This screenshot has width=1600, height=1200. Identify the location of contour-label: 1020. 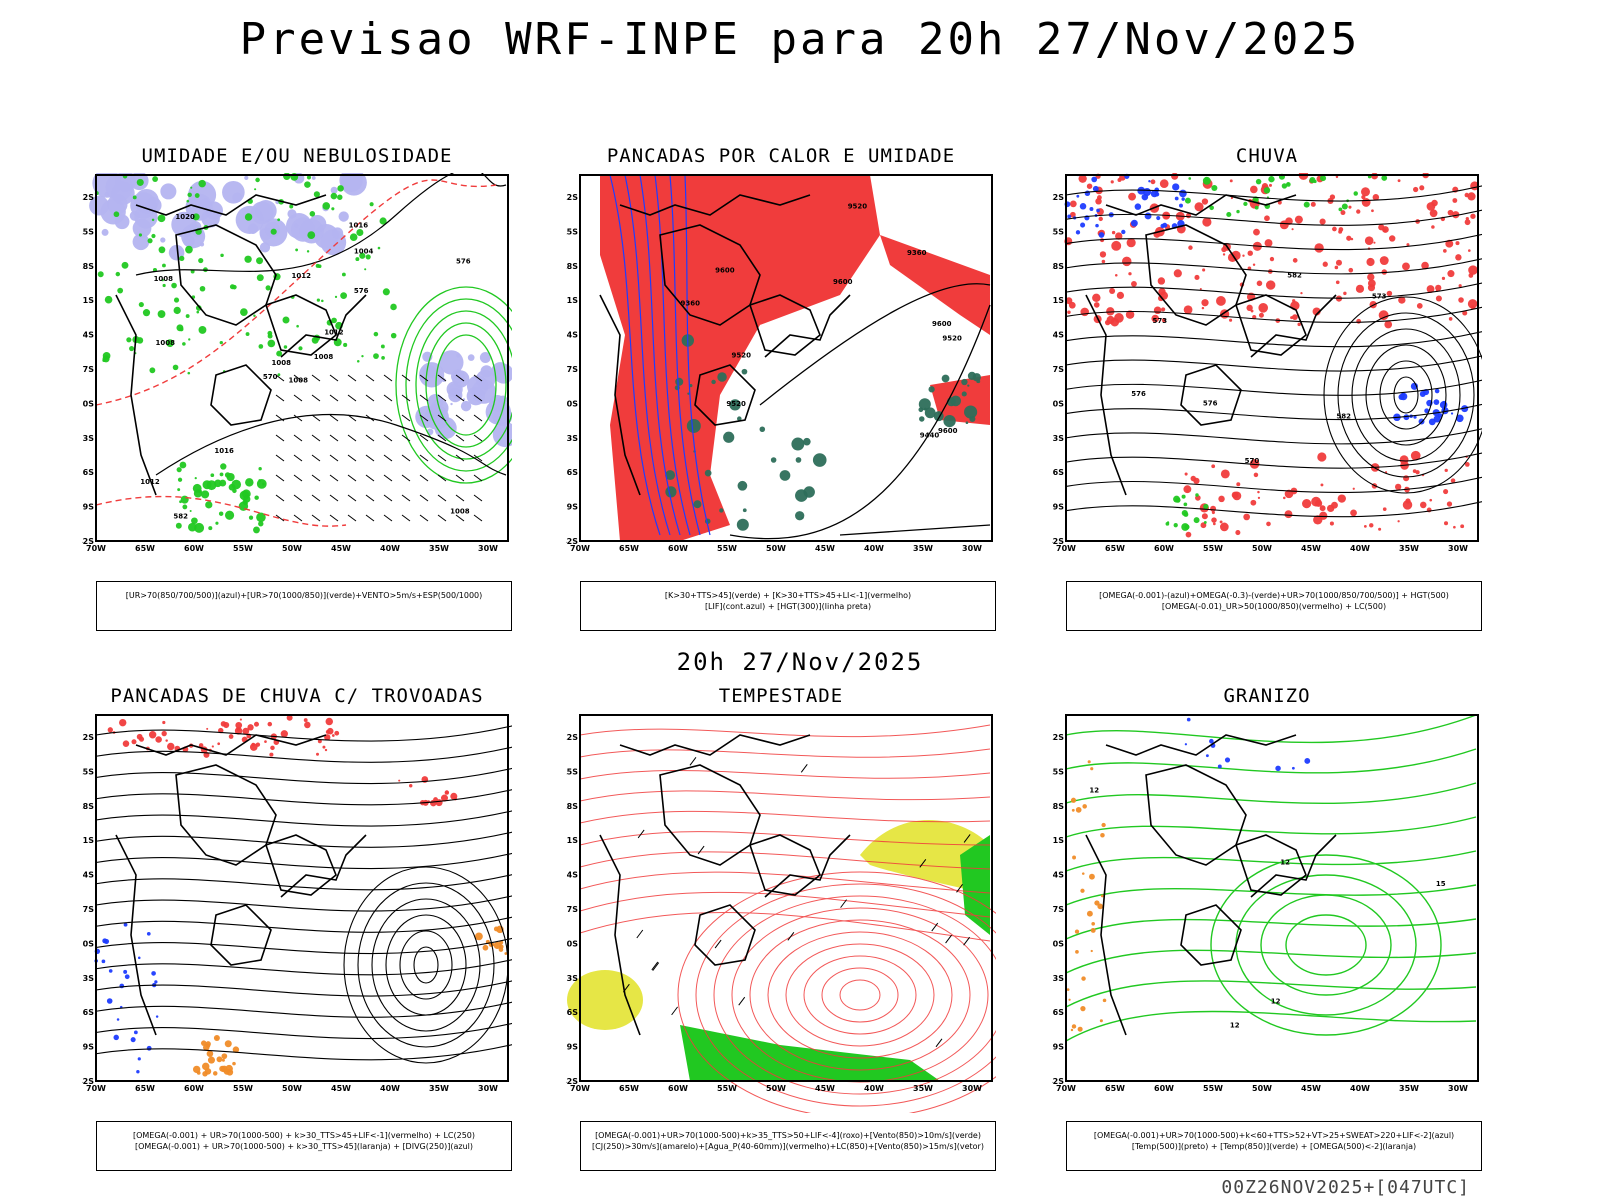
(185, 217).